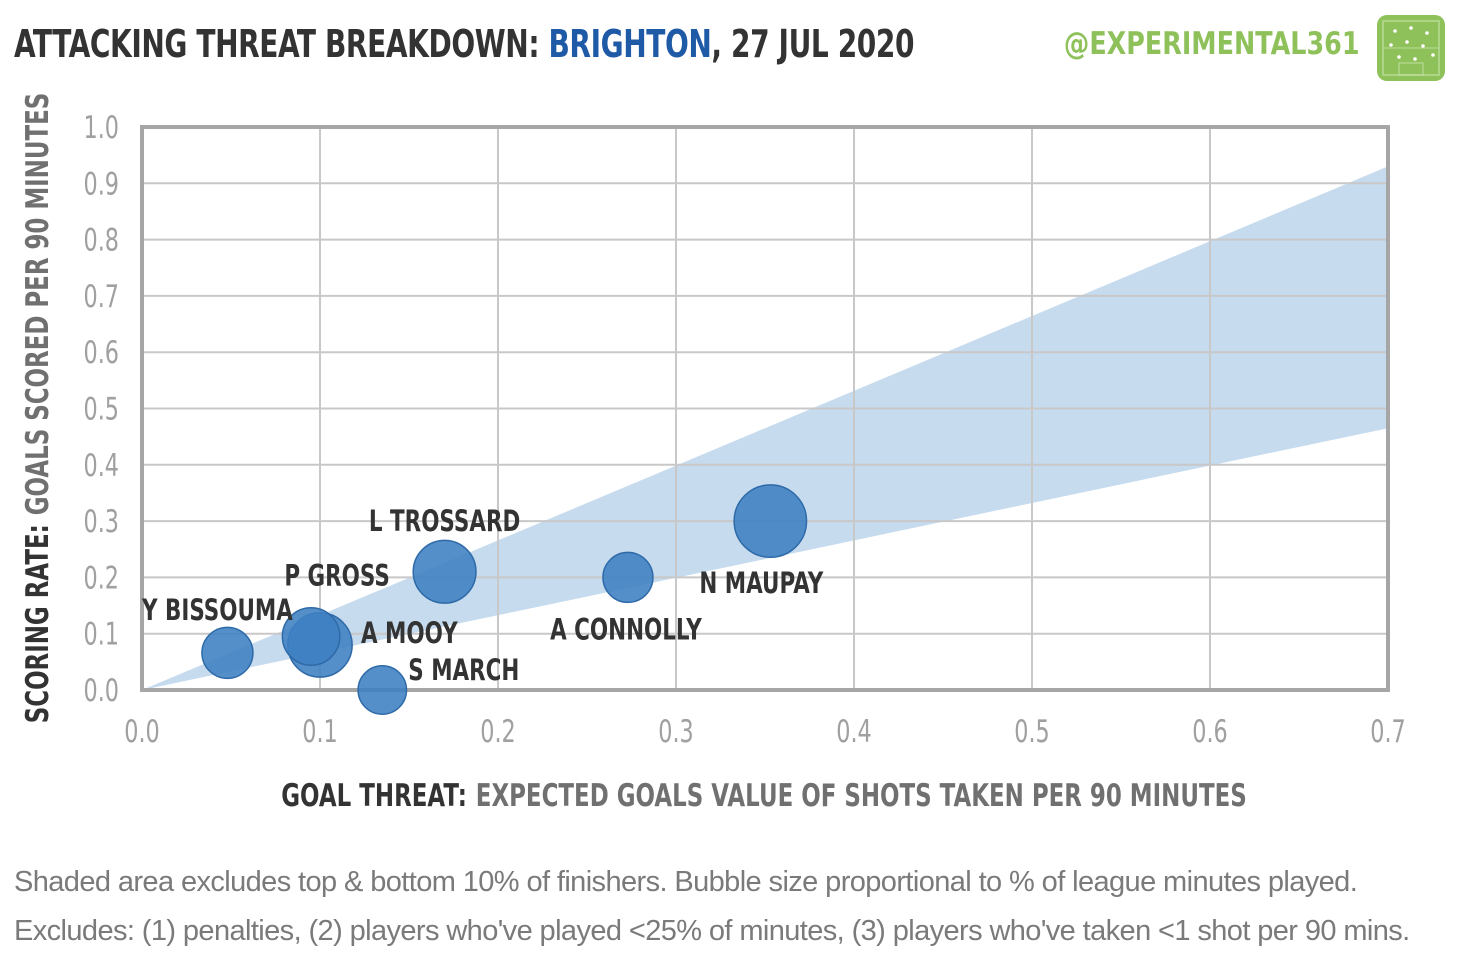 This screenshot has width=1460, height=973. I want to click on x-tick-label: 0.4, so click(853, 732).